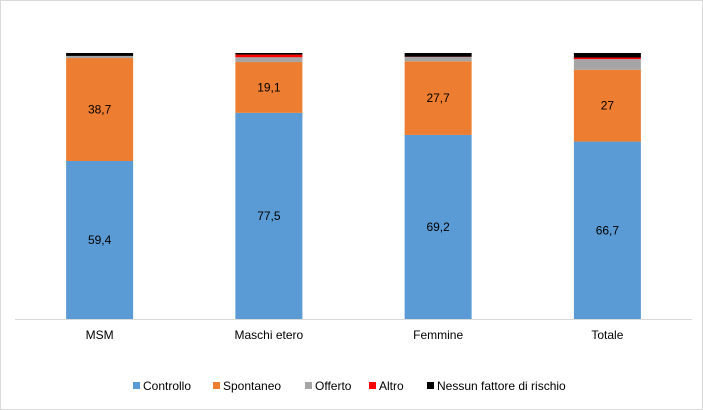 Image resolution: width=703 pixels, height=410 pixels. I want to click on bar-totale-altro, so click(607, 58).